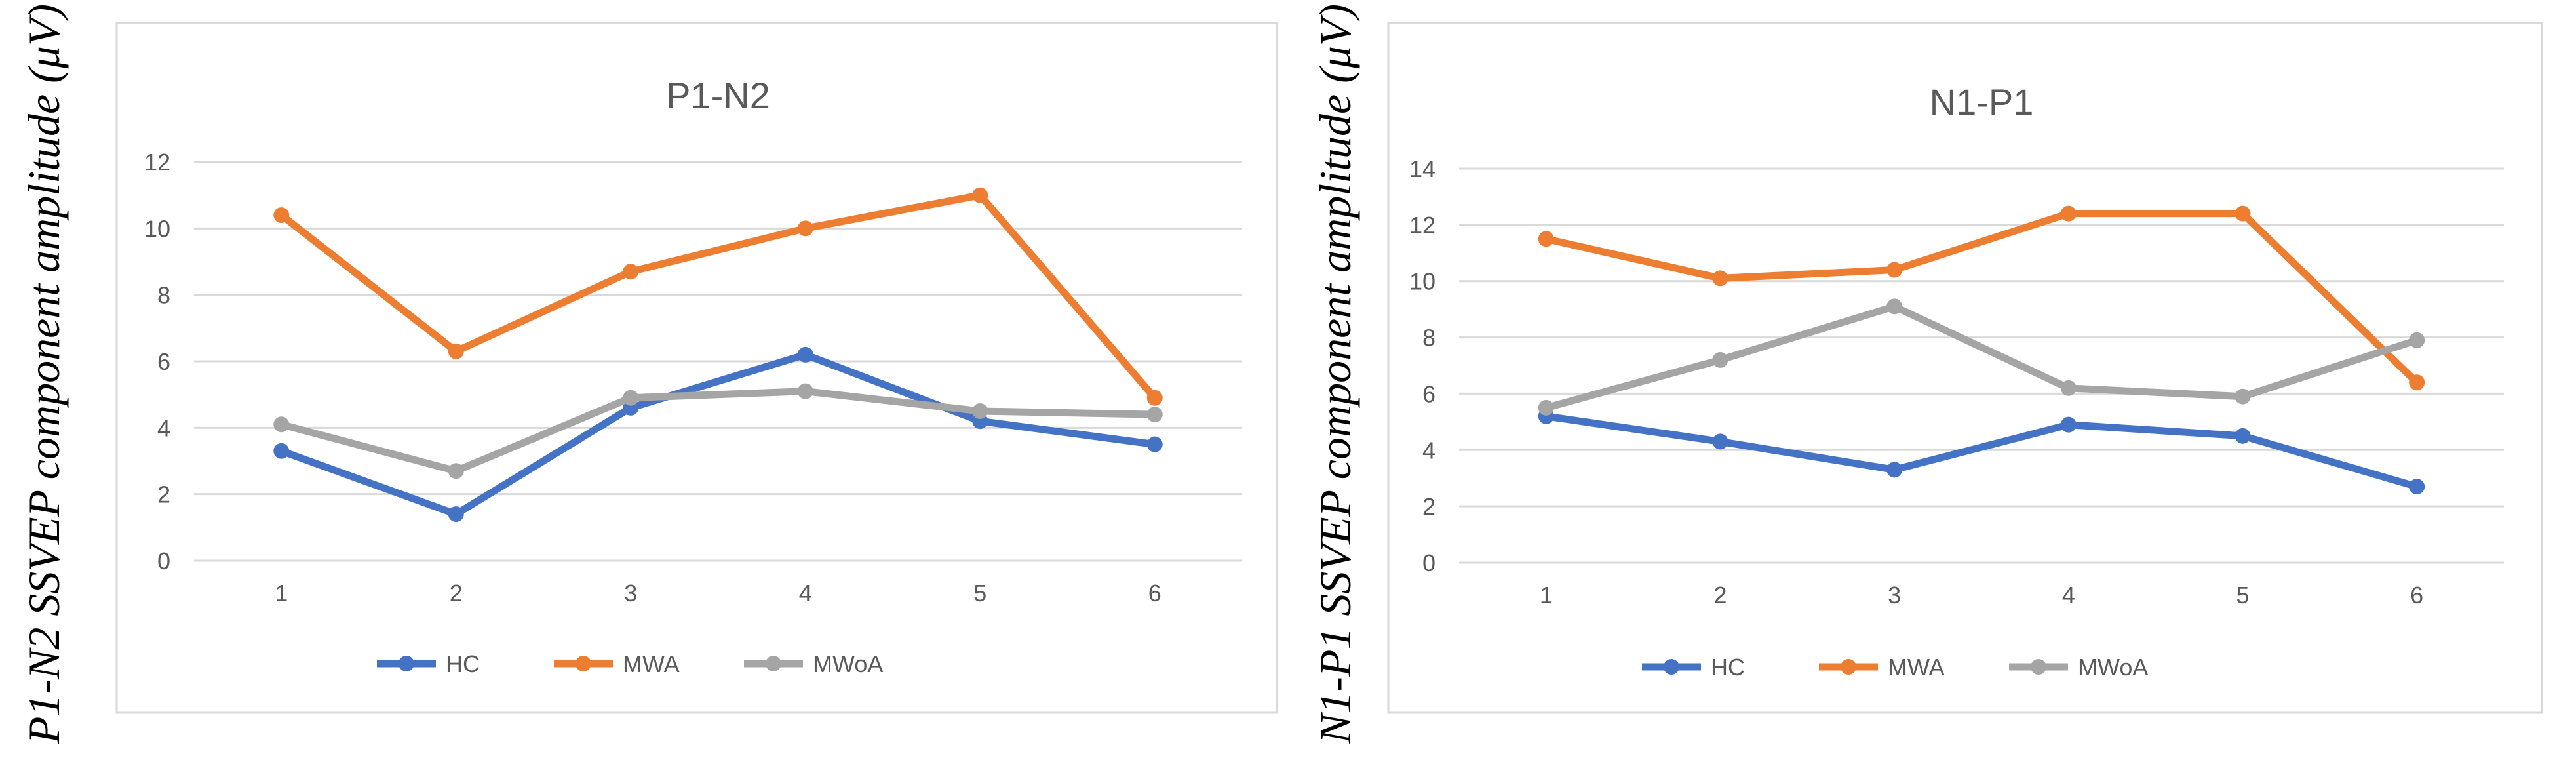 Image resolution: width=2576 pixels, height=760 pixels. Describe the element at coordinates (718, 95) in the screenshot. I see `chart-title: P1-N2` at that location.